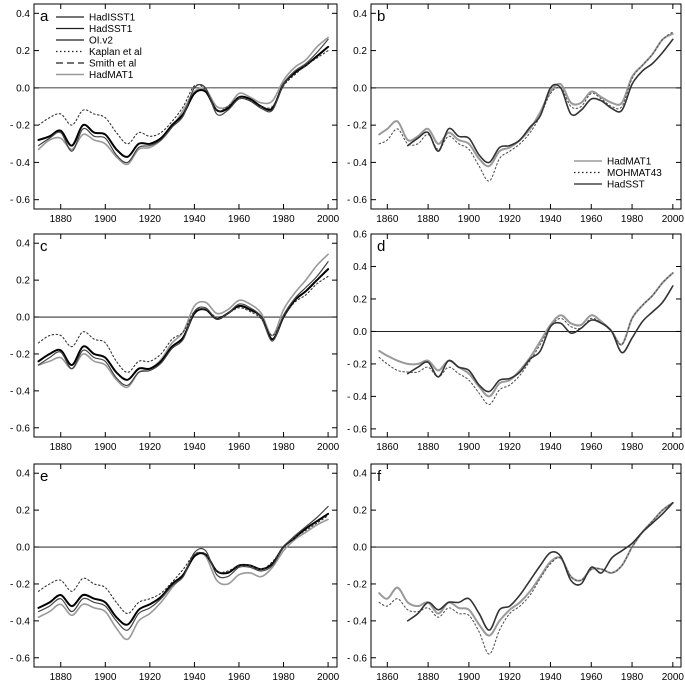 The height and width of the screenshot is (681, 685). Describe the element at coordinates (634, 173) in the screenshot. I see `legend-label: MOHMAT43` at that location.